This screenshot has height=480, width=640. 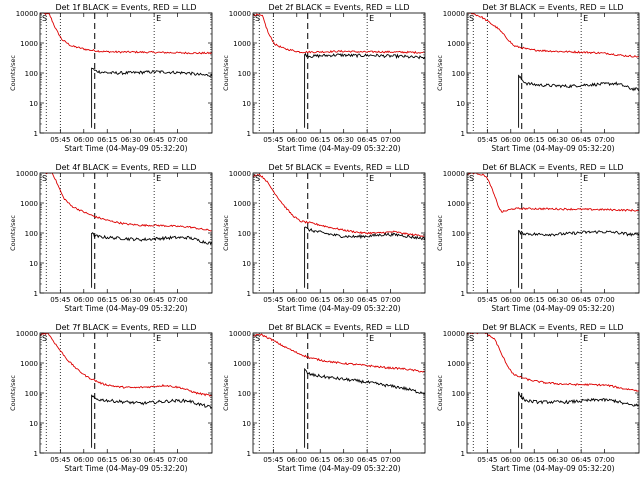 I want to click on chart-title: Det 6f BLACK = Events, RED = LLD, so click(x=552, y=167).